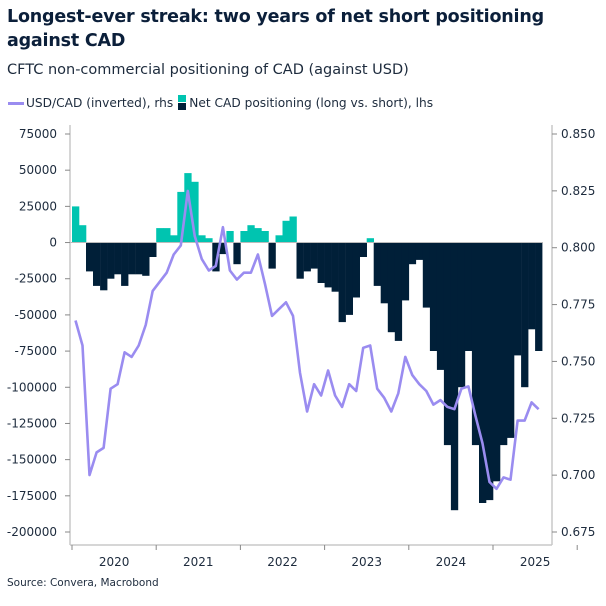 The width and height of the screenshot is (606, 606). Describe the element at coordinates (578, 191) in the screenshot. I see `right-tick-label: 0.825` at that location.